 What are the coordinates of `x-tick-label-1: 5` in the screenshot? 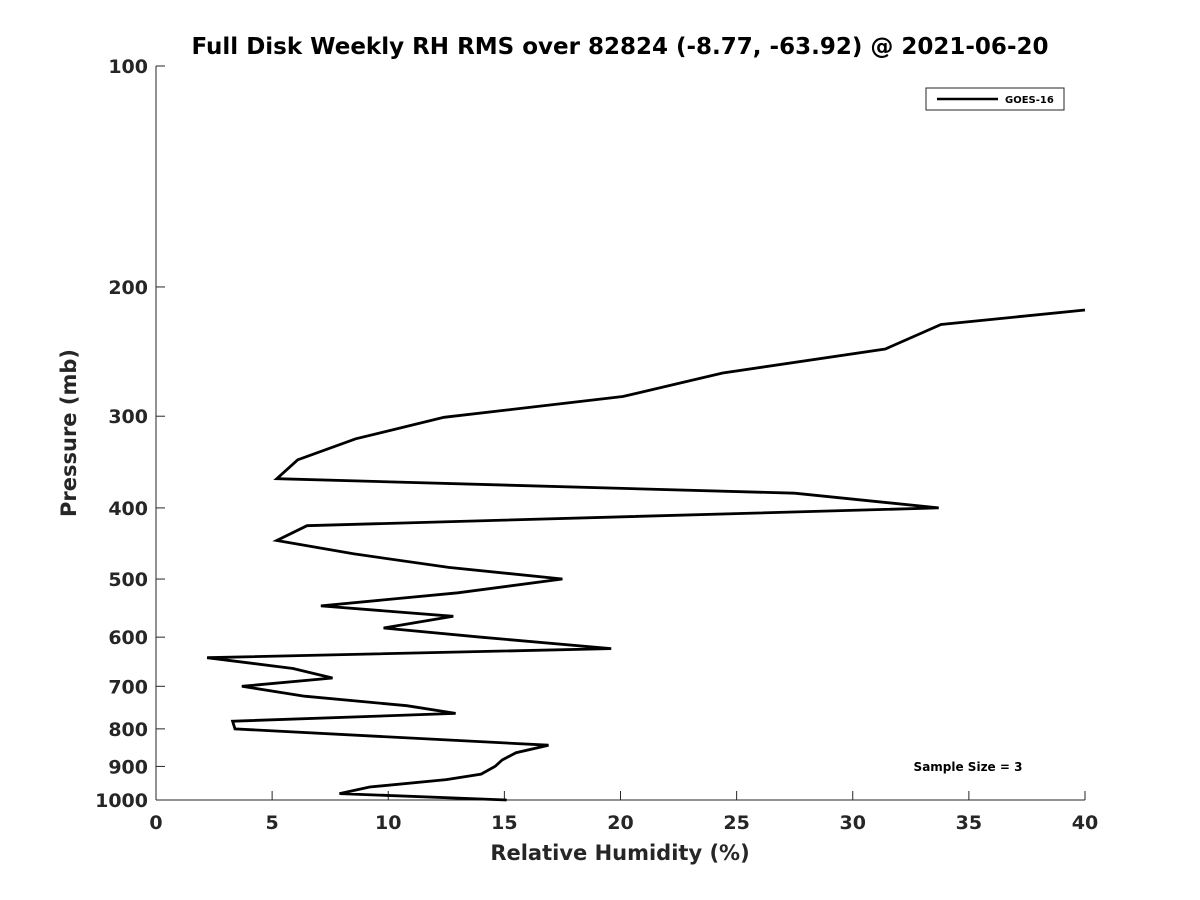 It's located at (272, 823).